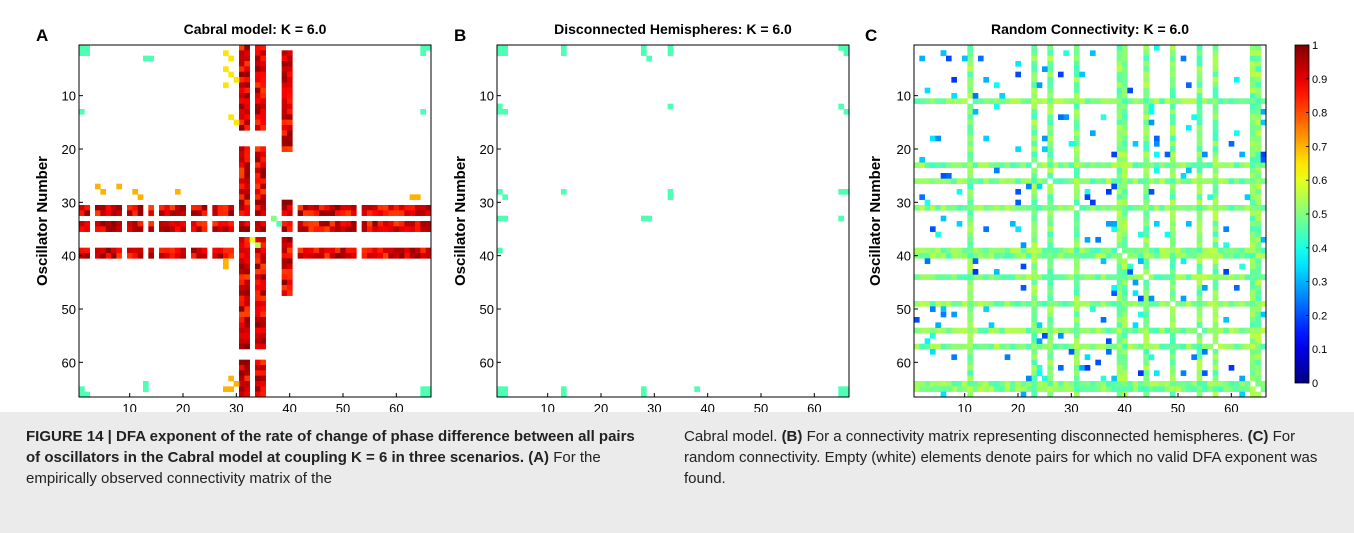 This screenshot has height=533, width=1354. What do you see at coordinates (673, 29) in the screenshot?
I see `panel-title: Disconnected Hemispheres: K = 6.0` at bounding box center [673, 29].